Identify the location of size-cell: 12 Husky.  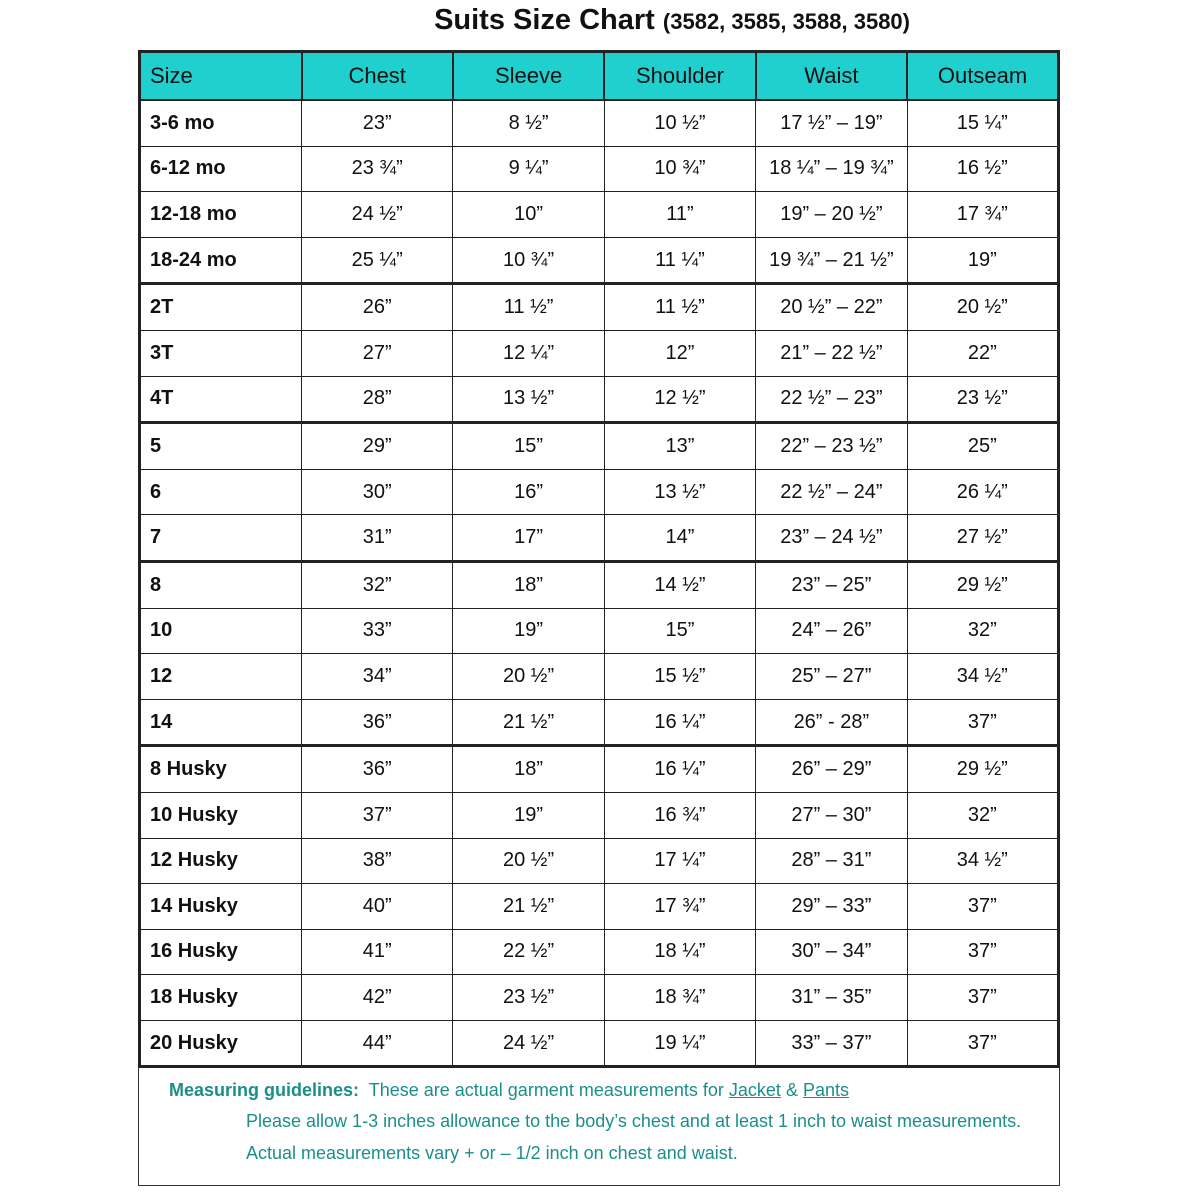
(220, 861).